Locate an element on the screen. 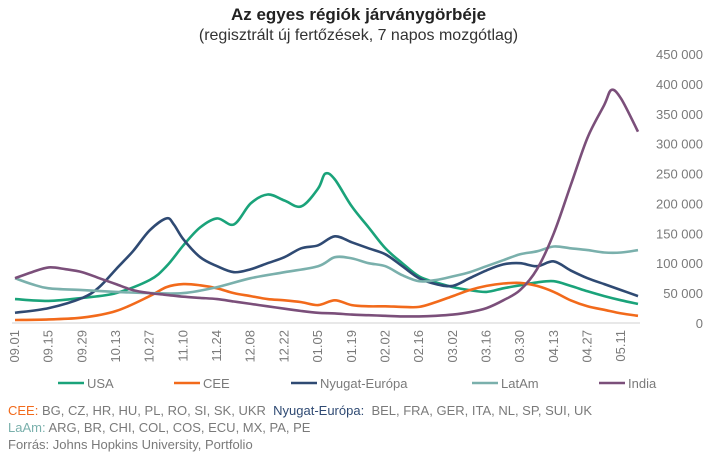 This screenshot has height=463, width=717. y-tick-label: 450 000 is located at coordinates (679, 54).